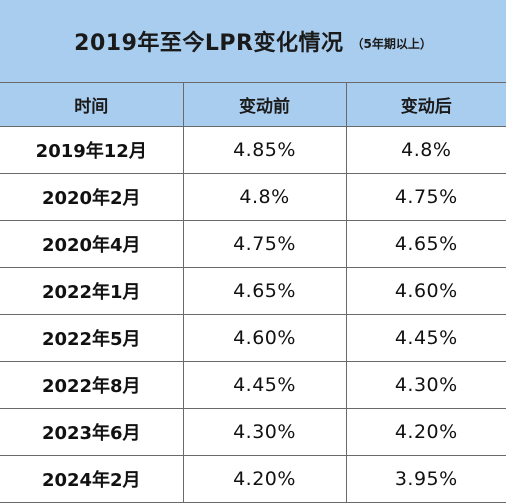 Image resolution: width=506 pixels, height=503 pixels. I want to click on cell-rate-before: 4.30%, so click(264, 432).